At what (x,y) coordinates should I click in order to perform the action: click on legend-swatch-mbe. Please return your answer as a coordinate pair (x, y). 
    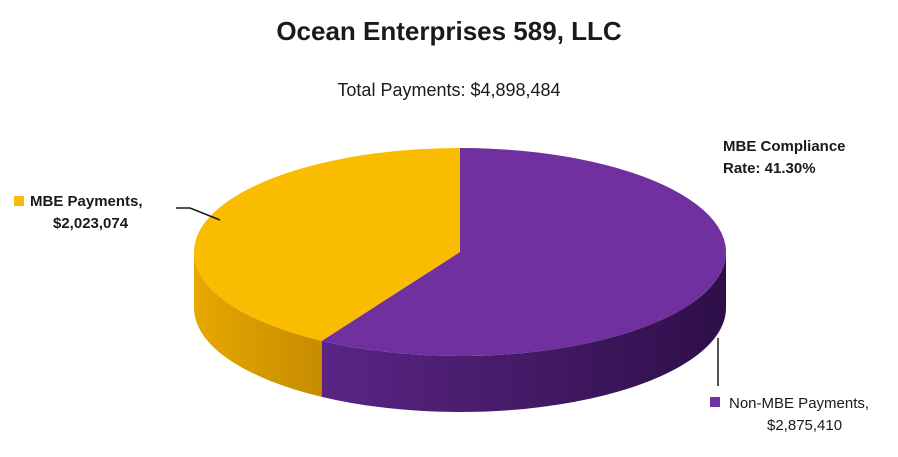
    Looking at the image, I should click on (19, 201).